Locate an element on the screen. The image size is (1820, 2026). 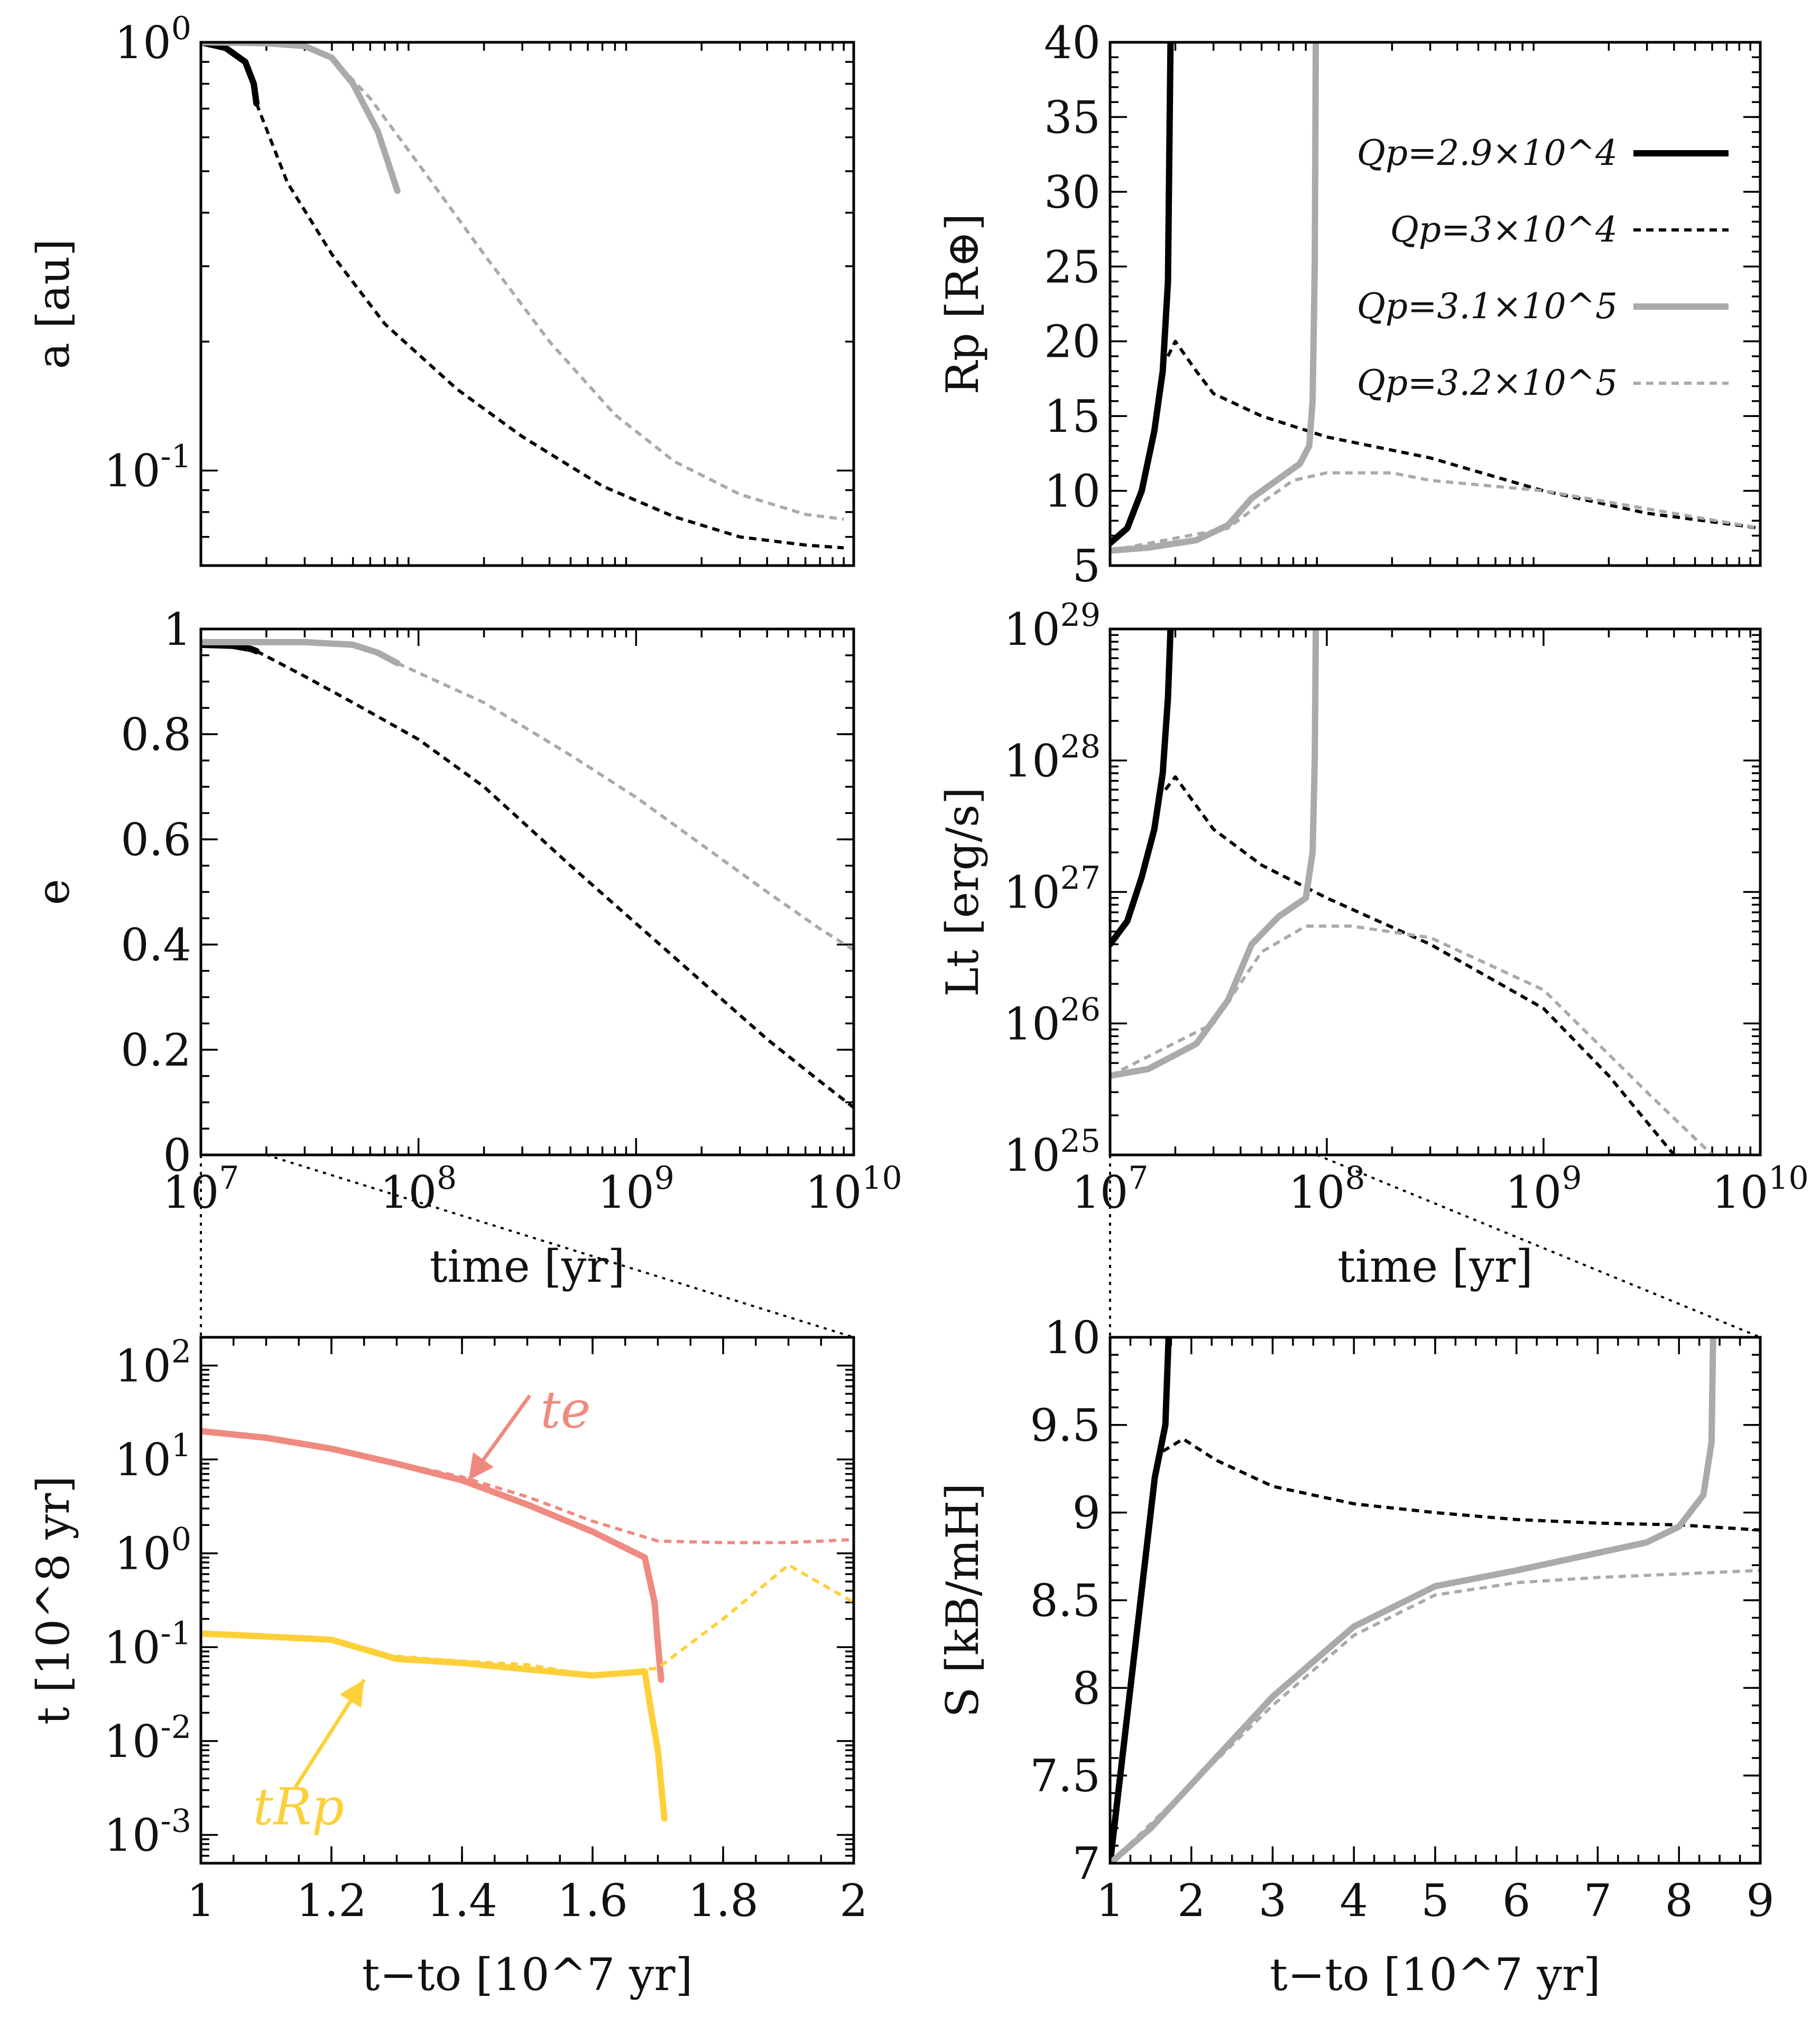
x-tick-label: 10¹⁰ is located at coordinates (1760, 1189).